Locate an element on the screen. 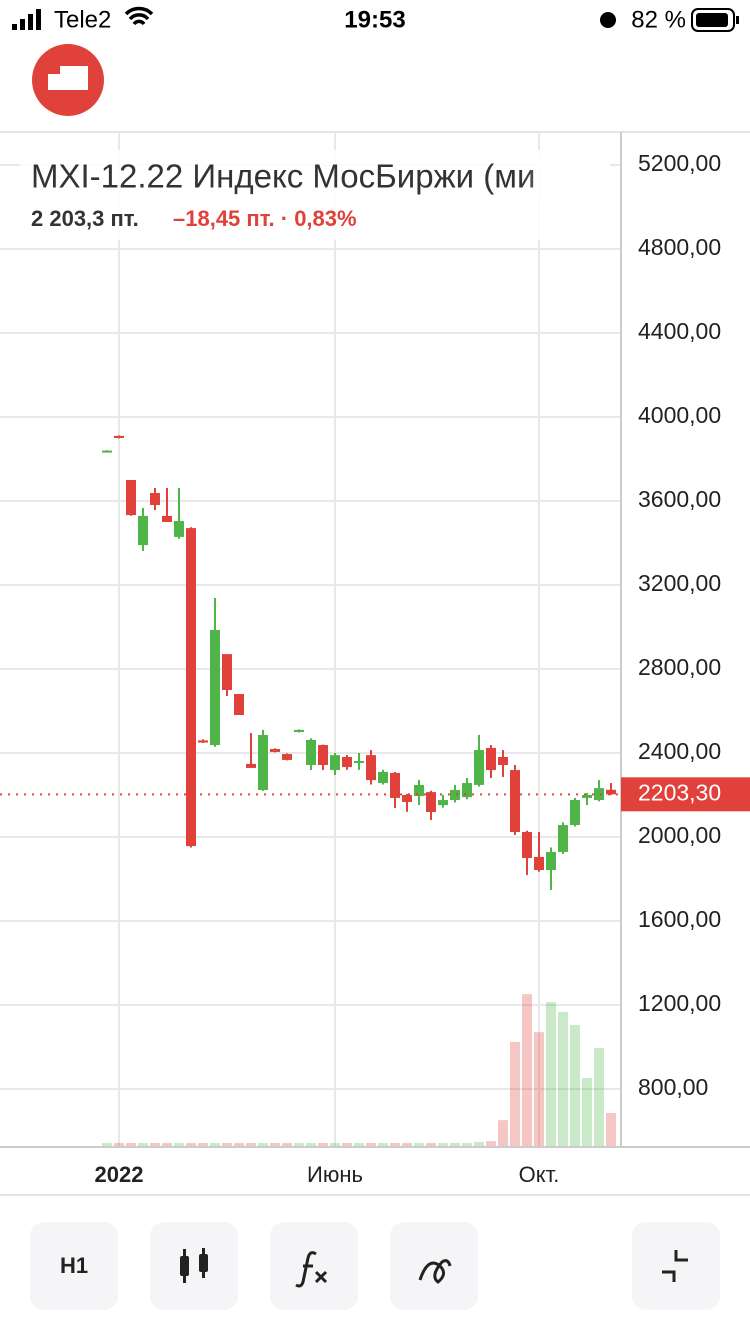  logo is located at coordinates (68, 80).